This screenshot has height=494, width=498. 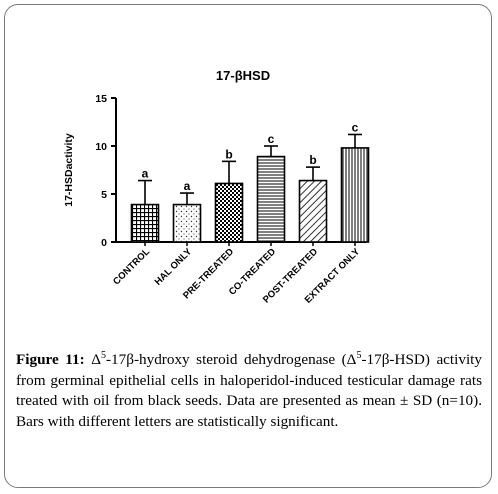 What do you see at coordinates (231, 359) in the screenshot?
I see `caption-text-1: -17β-hydroxy steroid dehydrogenase (Δ` at bounding box center [231, 359].